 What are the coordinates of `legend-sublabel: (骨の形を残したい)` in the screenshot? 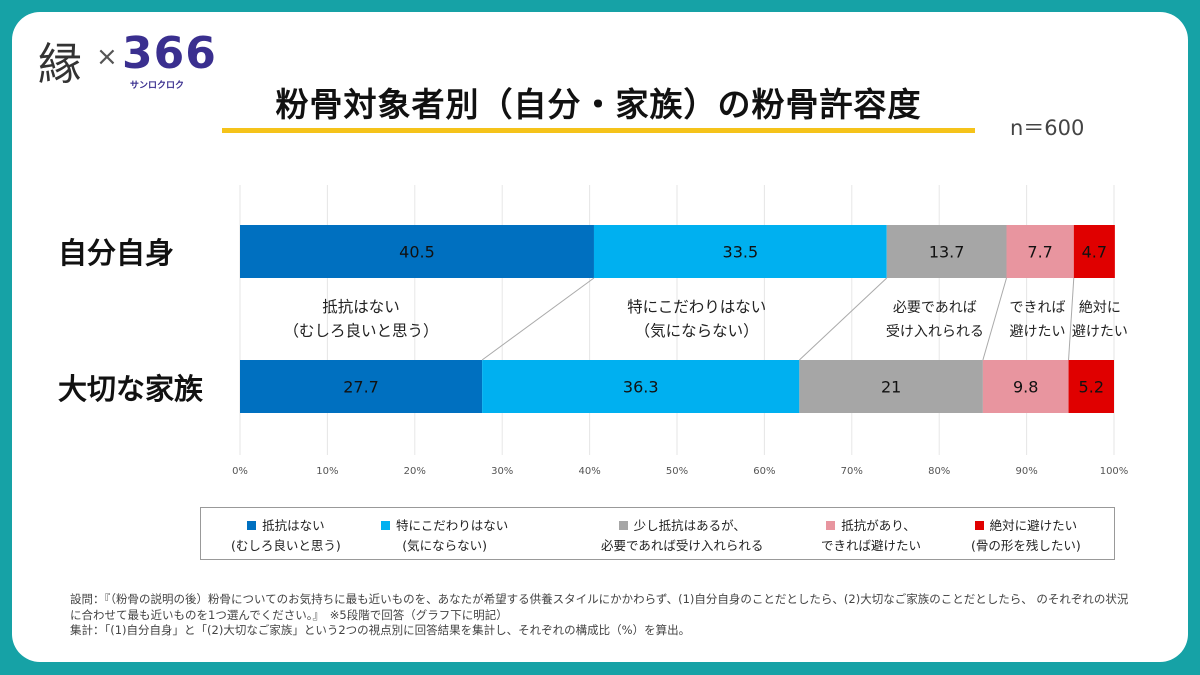 It's located at (1026, 545).